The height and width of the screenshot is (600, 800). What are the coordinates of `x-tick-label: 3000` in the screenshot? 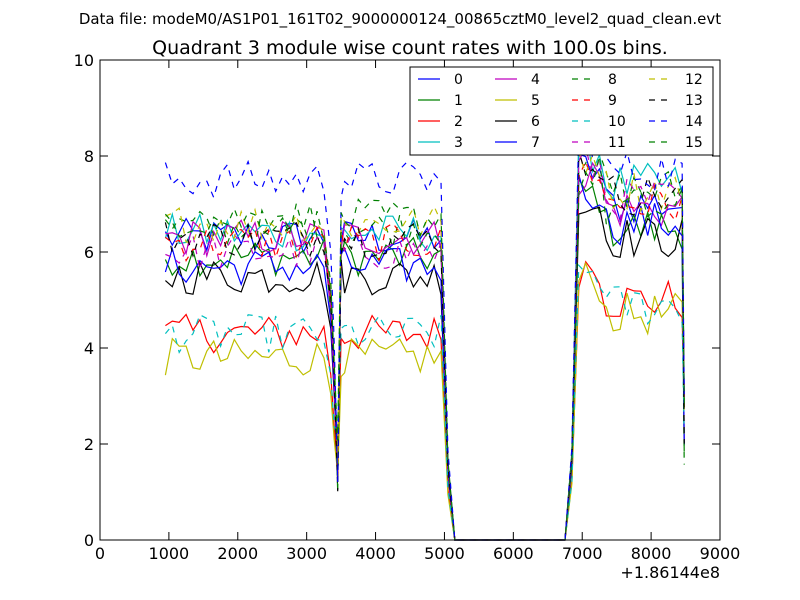 It's located at (306, 553).